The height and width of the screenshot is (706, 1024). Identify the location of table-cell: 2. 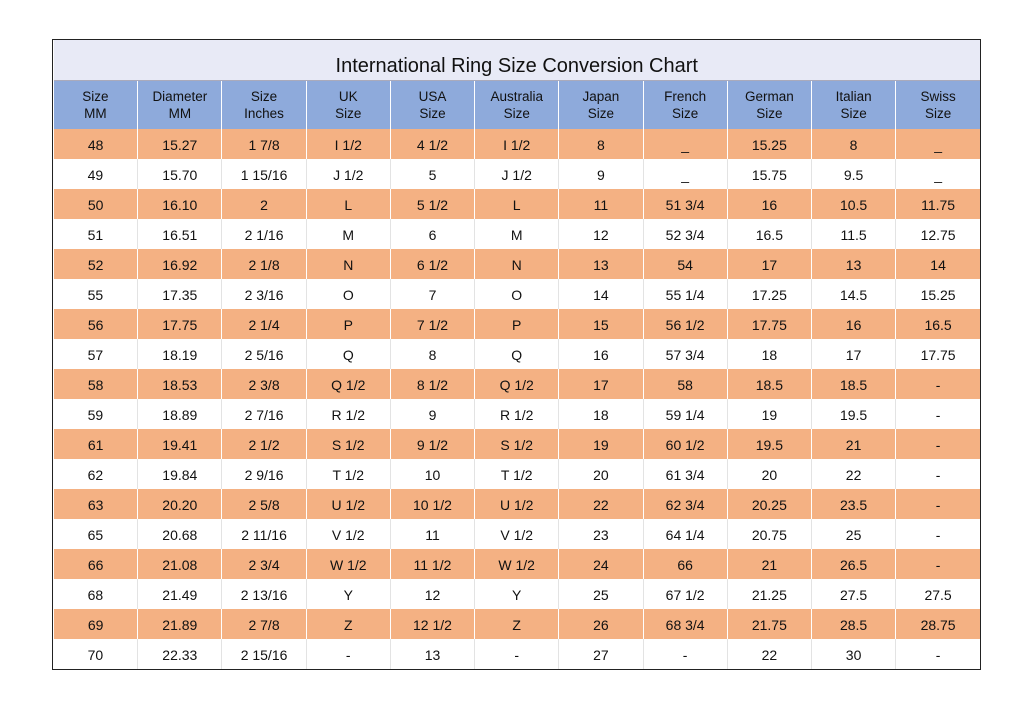
(264, 204).